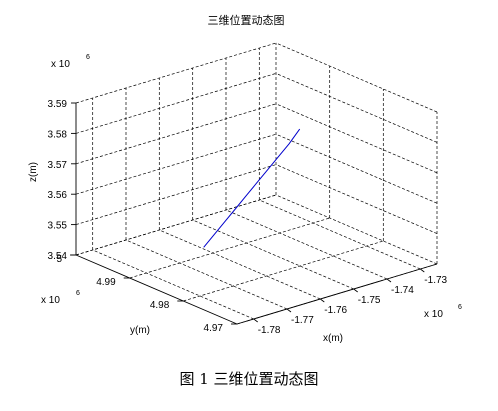 This screenshot has height=411, width=498. What do you see at coordinates (58, 226) in the screenshot?
I see `z-tick-label: 3.55` at bounding box center [58, 226].